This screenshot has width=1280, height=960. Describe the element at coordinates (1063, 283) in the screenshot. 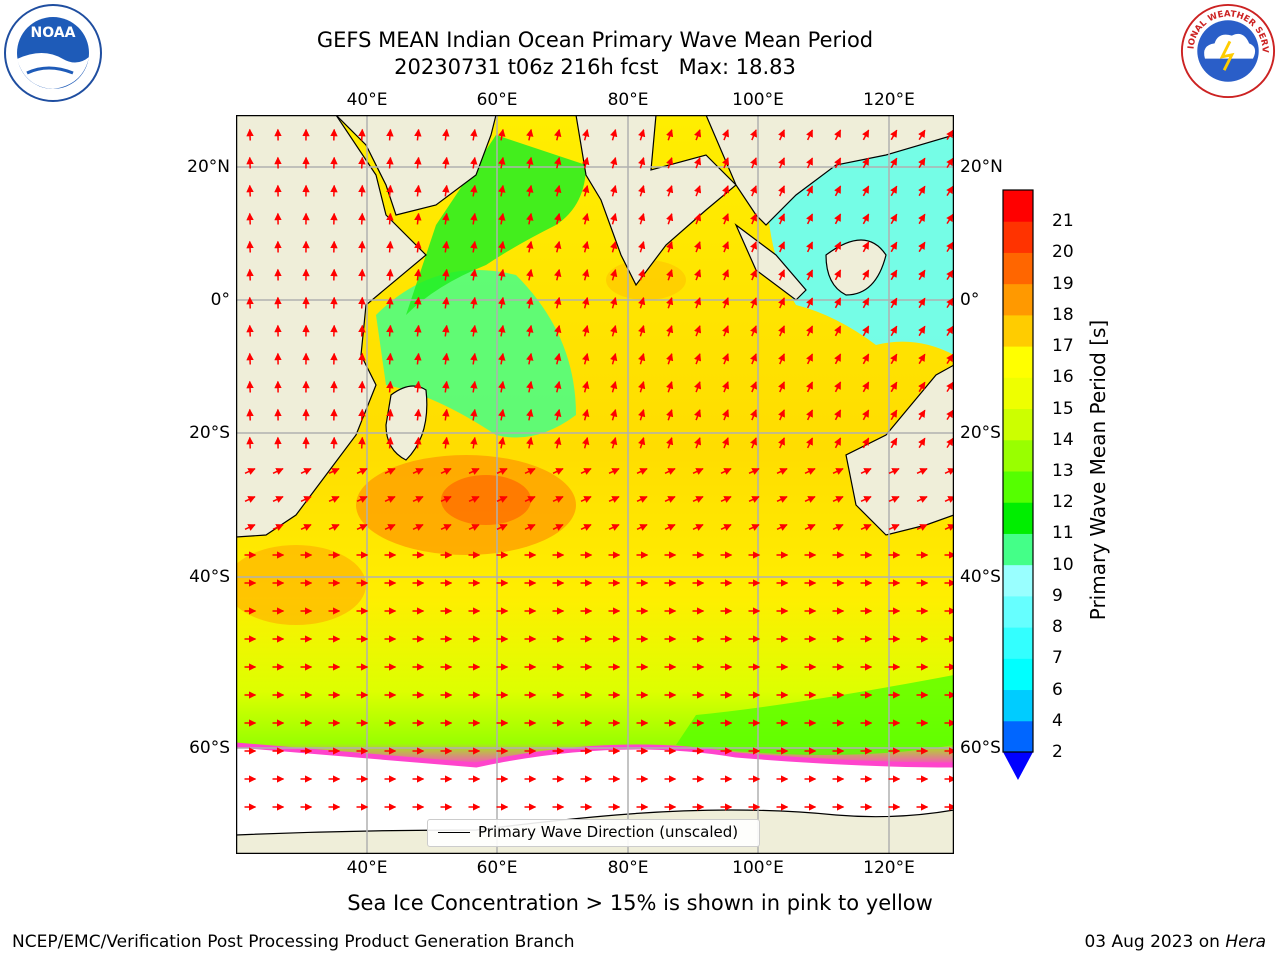

I see `colorbar-tick: 19` at that location.